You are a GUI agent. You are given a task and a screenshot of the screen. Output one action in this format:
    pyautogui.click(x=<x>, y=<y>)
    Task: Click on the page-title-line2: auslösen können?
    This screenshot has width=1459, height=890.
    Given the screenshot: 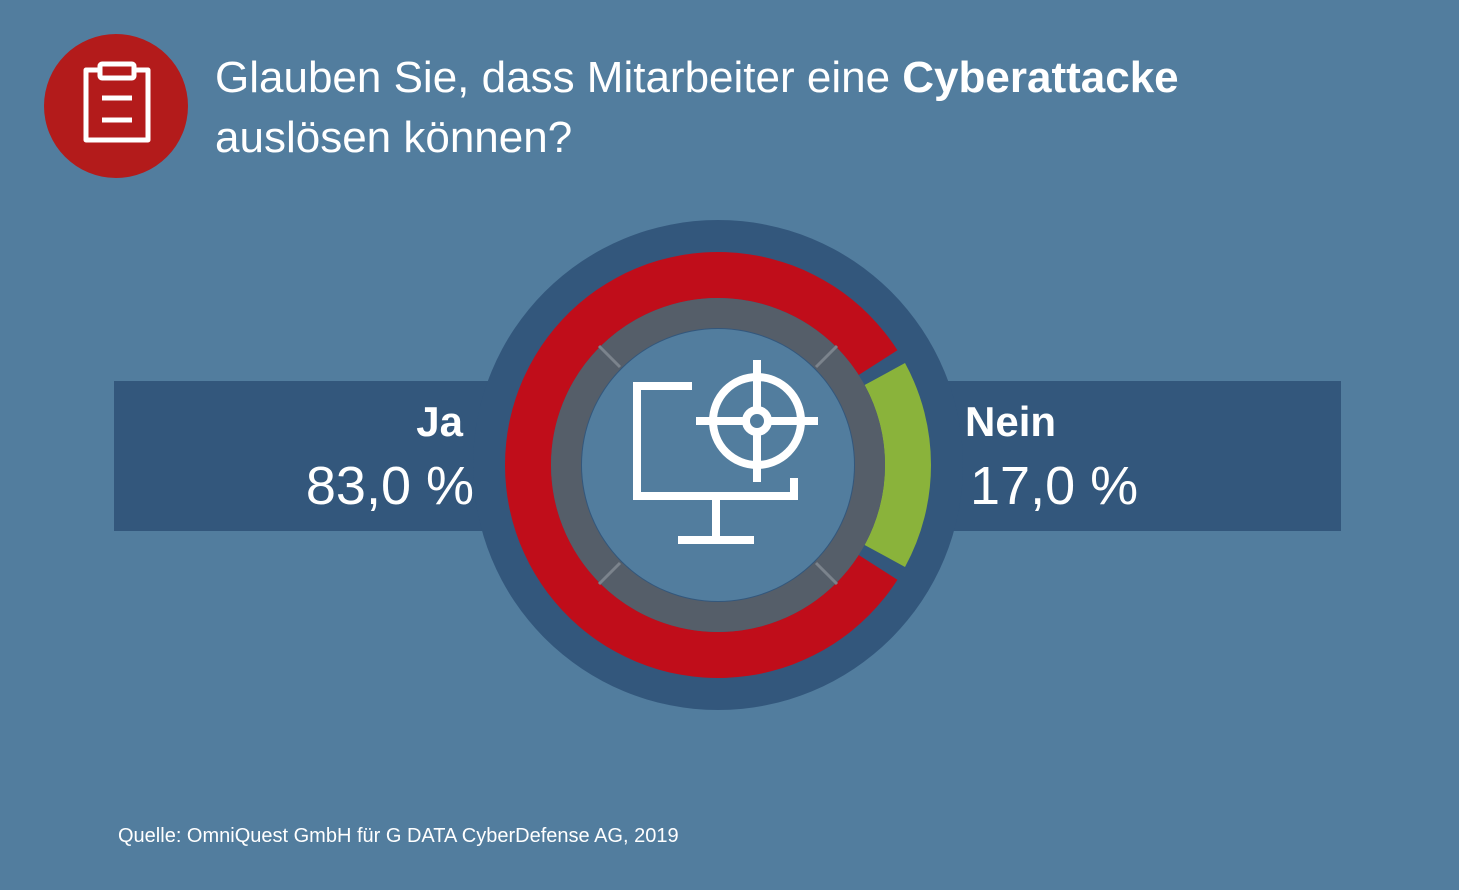 What is the action you would take?
    pyautogui.click(x=394, y=137)
    